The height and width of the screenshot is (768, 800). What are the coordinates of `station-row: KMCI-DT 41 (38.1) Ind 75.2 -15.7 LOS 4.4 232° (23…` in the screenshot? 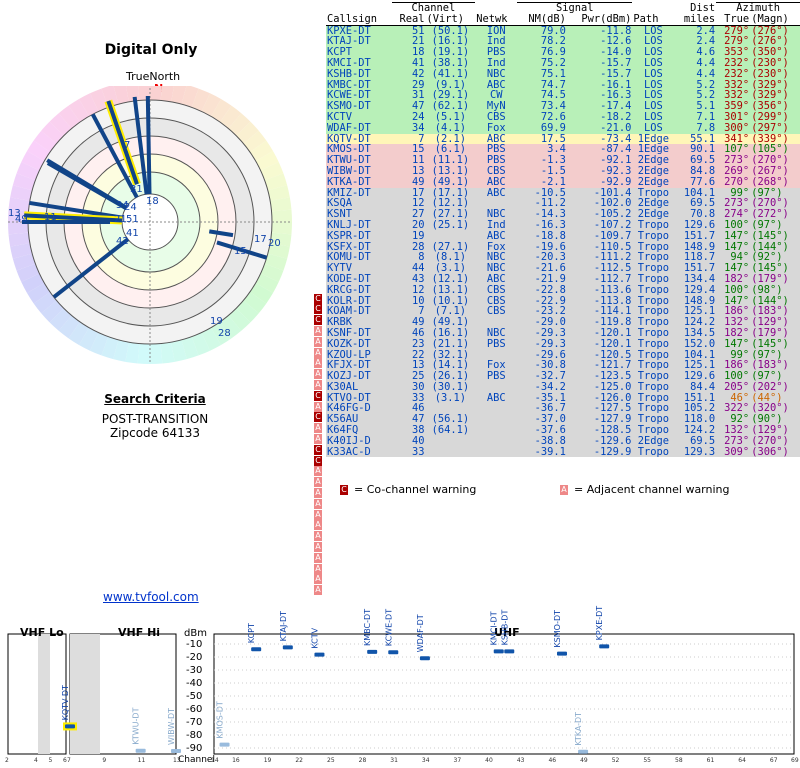 It's located at (563, 63).